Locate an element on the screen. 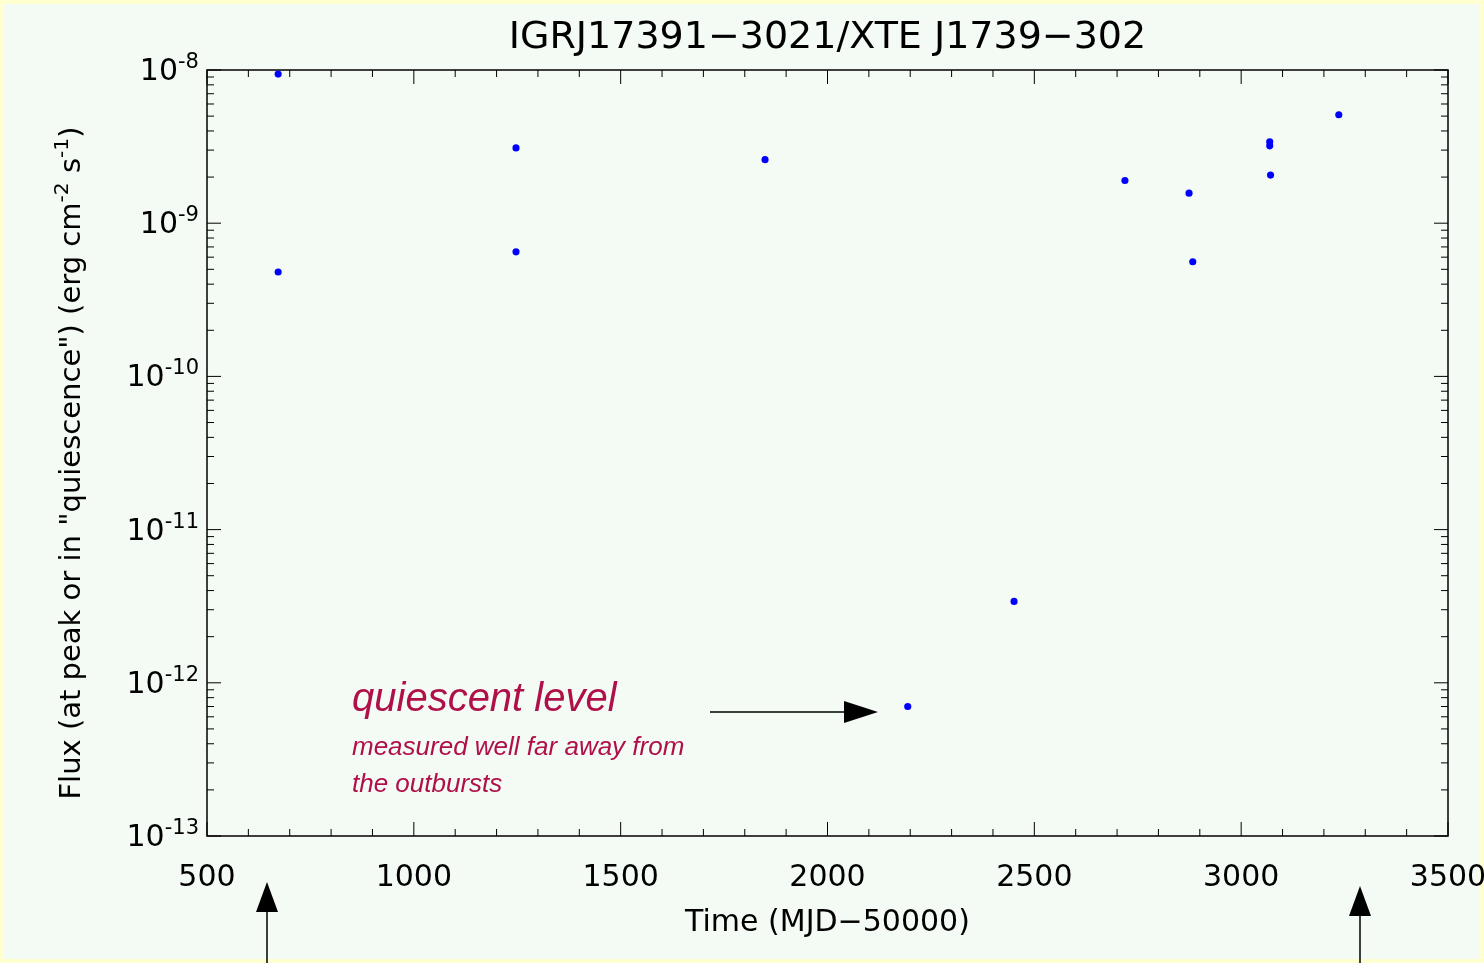 The width and height of the screenshot is (1484, 963). chart-title: IGRJ17391−3021/XTE J1739−302 is located at coordinates (827, 35).